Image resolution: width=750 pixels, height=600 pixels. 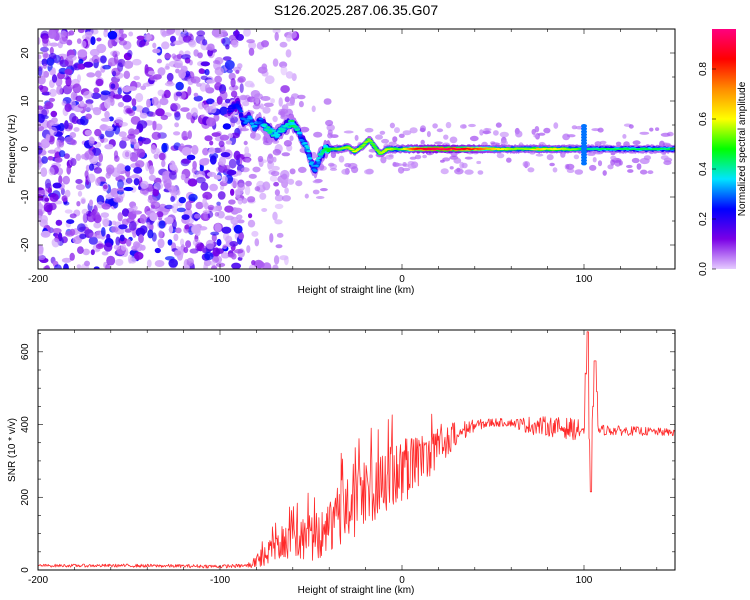 What do you see at coordinates (584, 149) in the screenshot?
I see `spike-cell` at bounding box center [584, 149].